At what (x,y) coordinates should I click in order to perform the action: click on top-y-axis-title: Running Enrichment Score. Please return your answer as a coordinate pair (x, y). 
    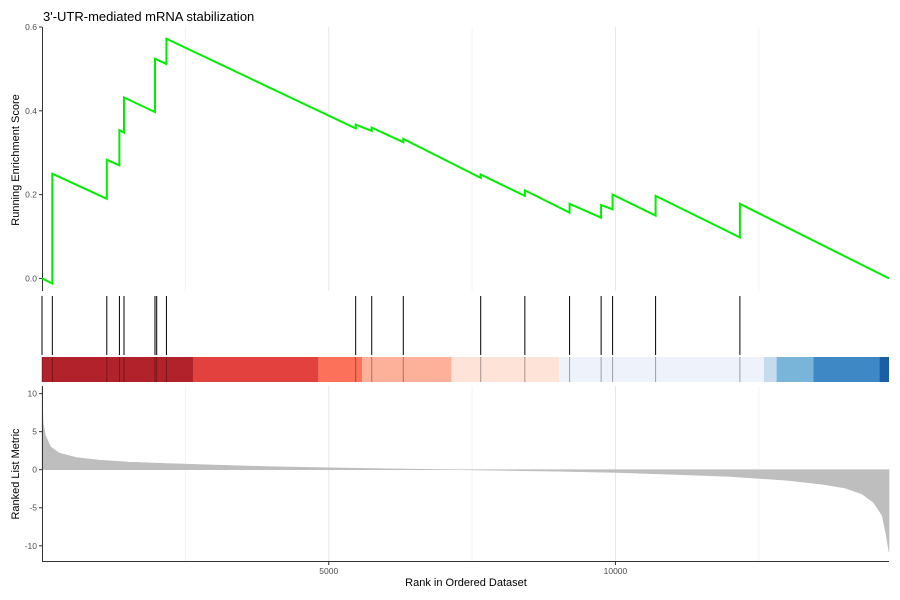
    Looking at the image, I should click on (16, 159).